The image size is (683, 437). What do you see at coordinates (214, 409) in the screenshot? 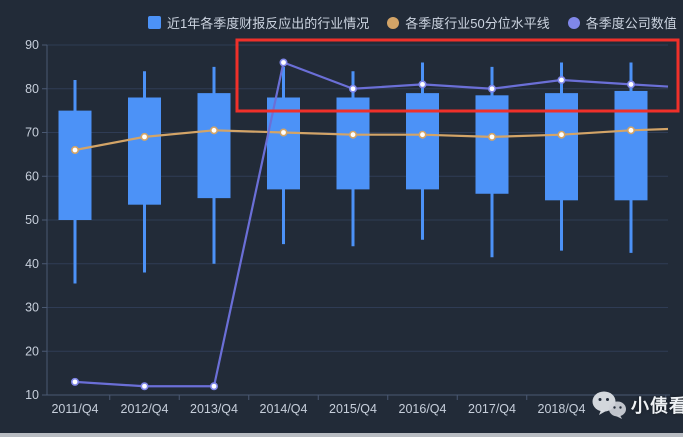
I see `x-tick-label: 2013/Q4` at bounding box center [214, 409].